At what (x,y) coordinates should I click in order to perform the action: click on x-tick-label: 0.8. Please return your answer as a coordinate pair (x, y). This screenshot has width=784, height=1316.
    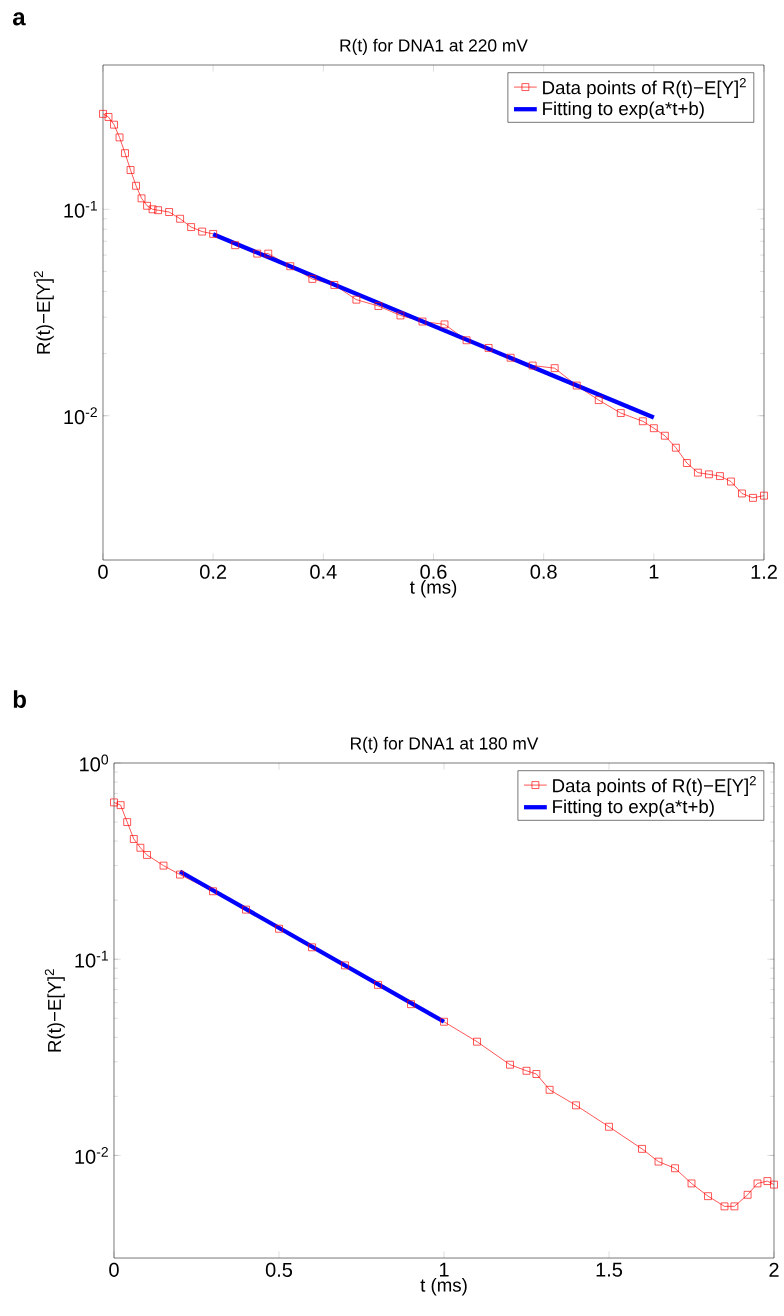
    Looking at the image, I should click on (543, 571).